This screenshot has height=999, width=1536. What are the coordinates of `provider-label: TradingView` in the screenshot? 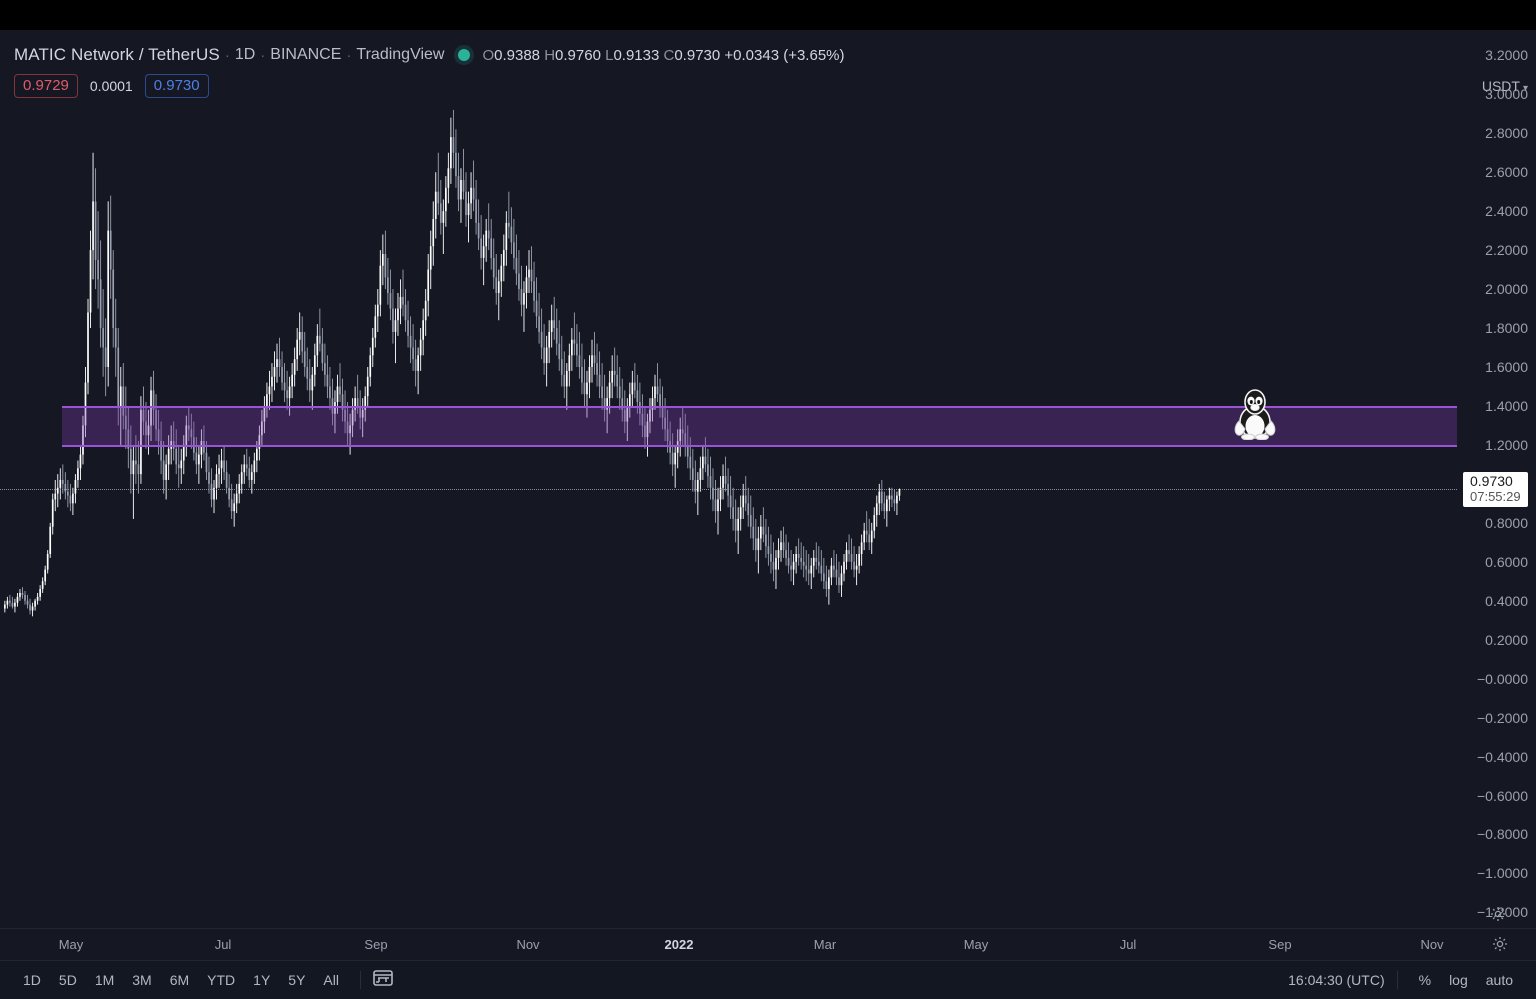 It's located at (400, 54).